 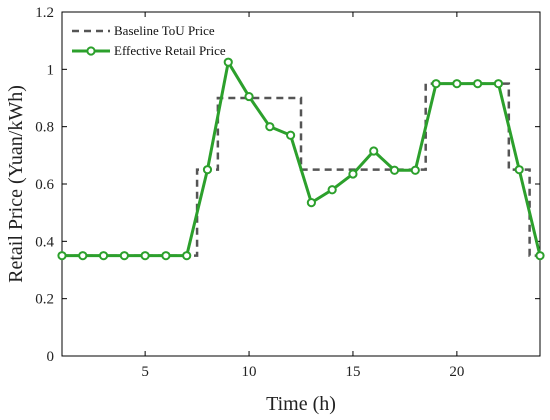 I want to click on y-axis-label: Retail Price (Yuan/kWh), so click(x=16, y=184).